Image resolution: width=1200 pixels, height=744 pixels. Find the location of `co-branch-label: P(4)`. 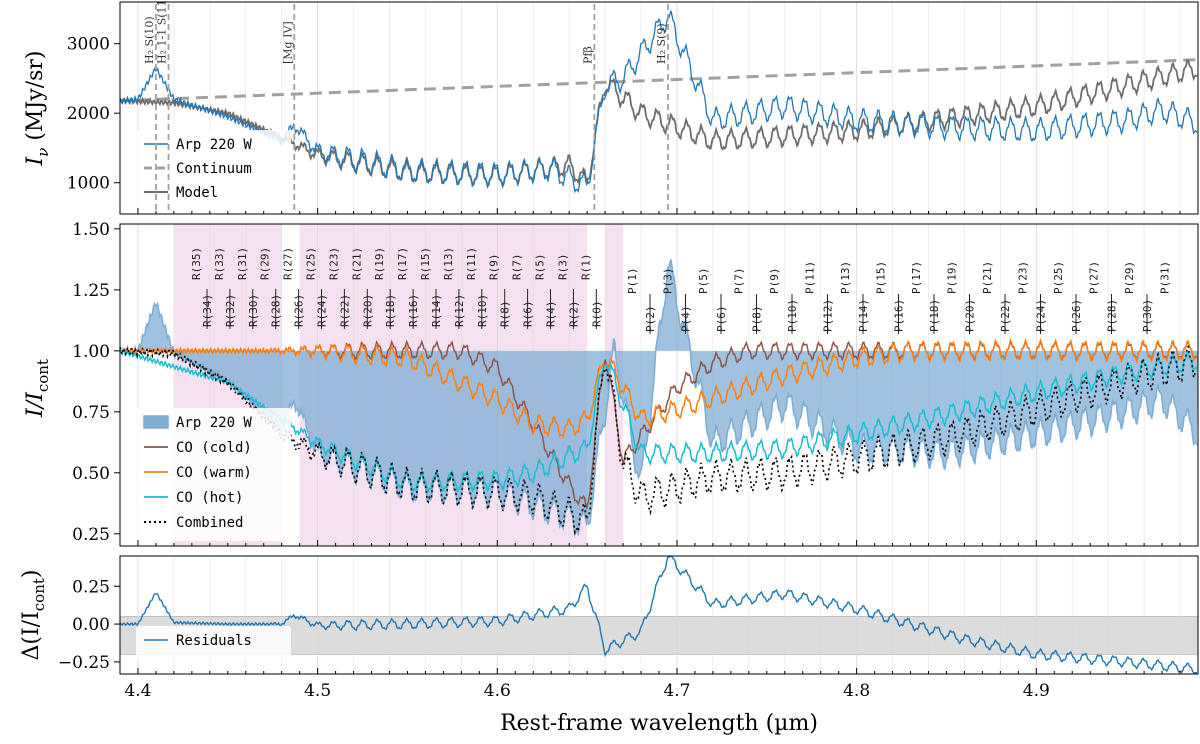

co-branch-label: P(4) is located at coordinates (686, 319).